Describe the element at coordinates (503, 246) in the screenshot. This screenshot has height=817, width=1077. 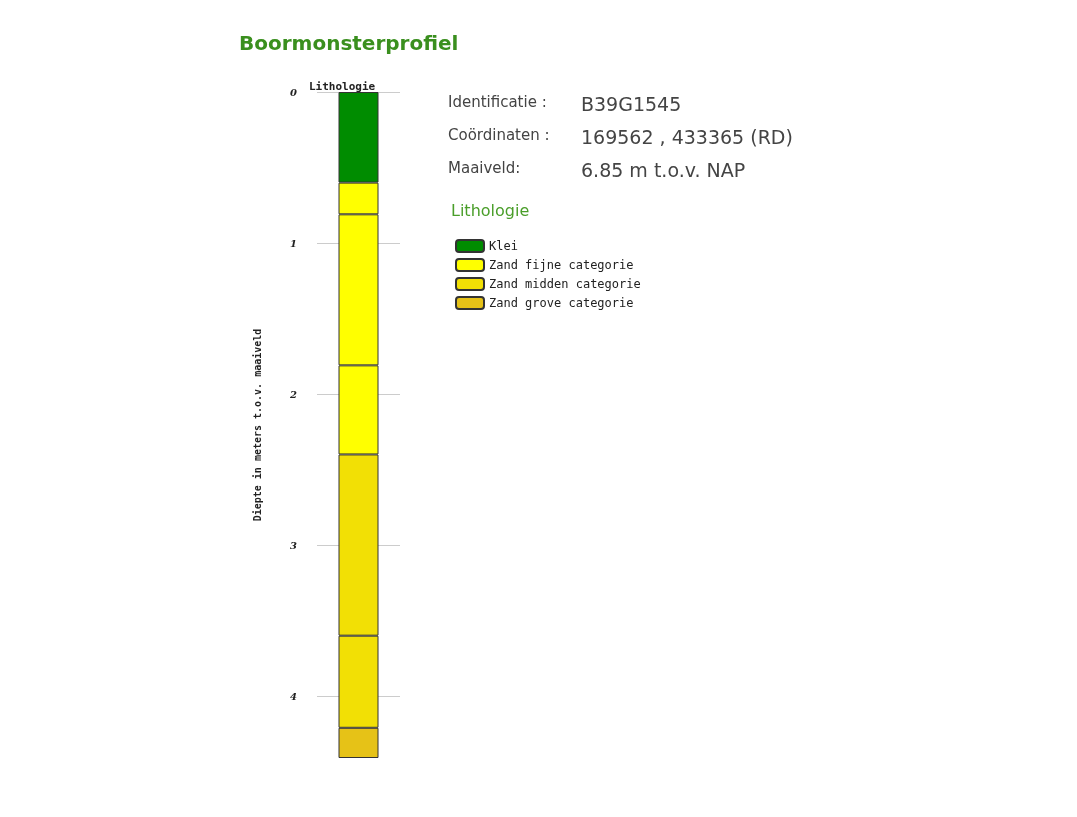
I see `legend-label: Klei` at that location.